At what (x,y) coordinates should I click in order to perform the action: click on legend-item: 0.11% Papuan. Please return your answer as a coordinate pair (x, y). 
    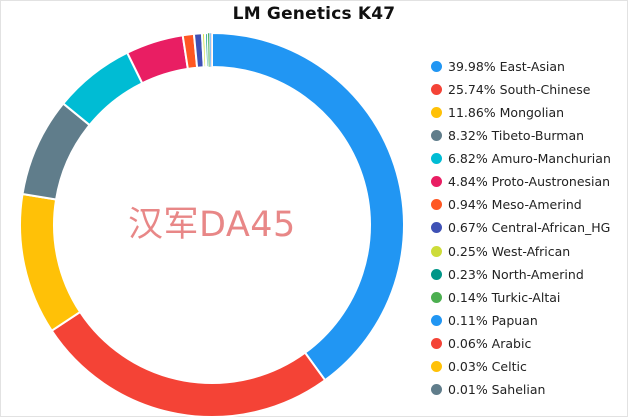
    Looking at the image, I should click on (521, 320).